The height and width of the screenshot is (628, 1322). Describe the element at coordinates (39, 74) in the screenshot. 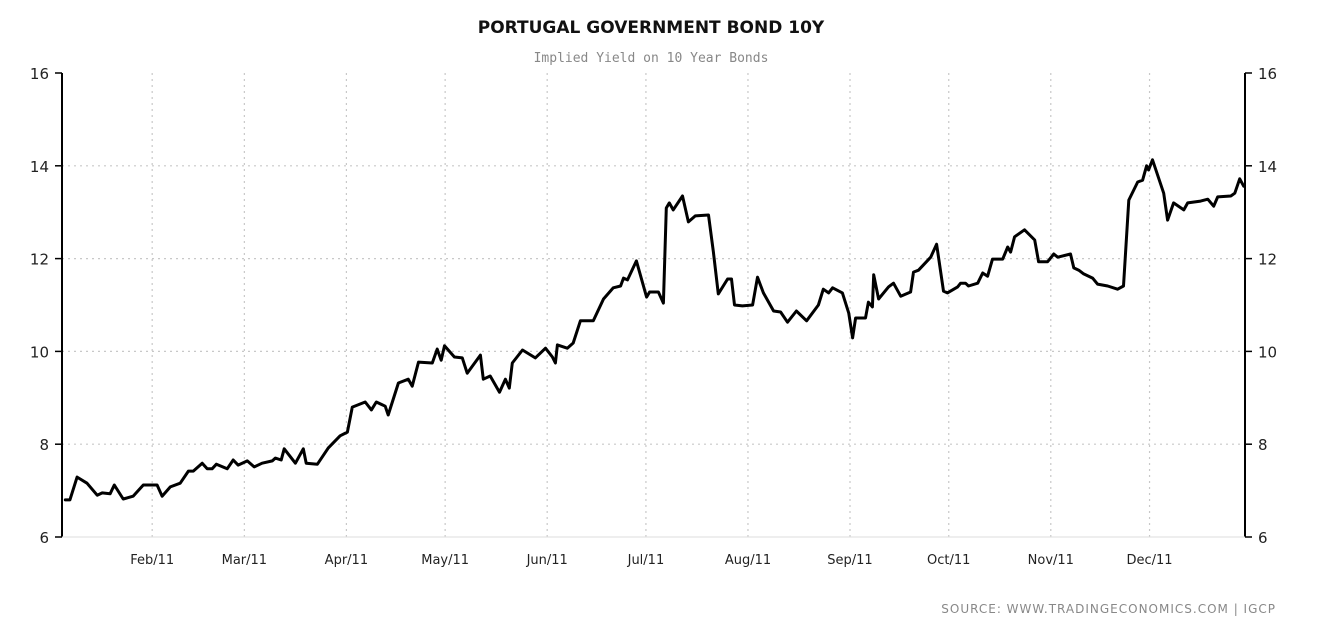

I see `y-tick-label-left: 16` at that location.